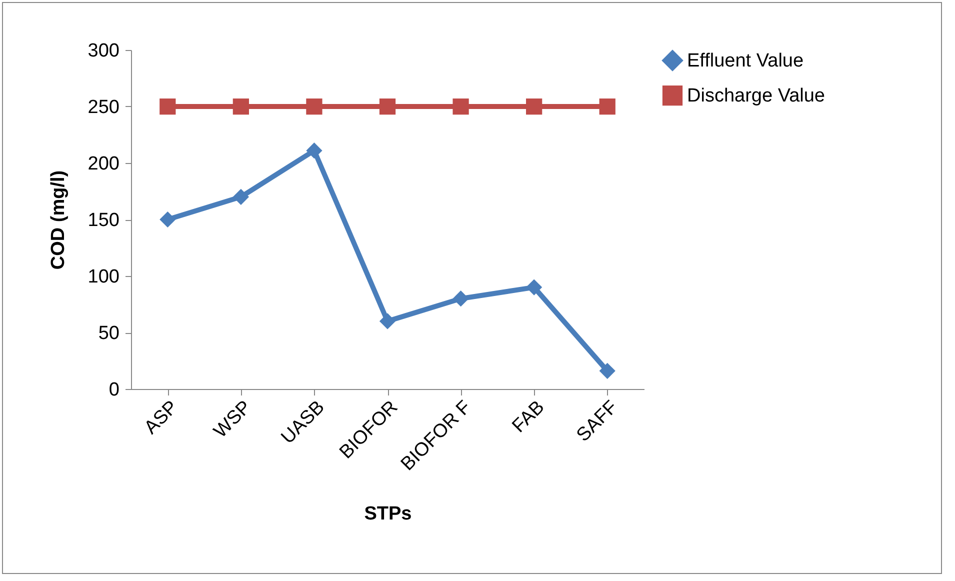 The height and width of the screenshot is (581, 955). I want to click on y-tick-label: 300, so click(104, 51).